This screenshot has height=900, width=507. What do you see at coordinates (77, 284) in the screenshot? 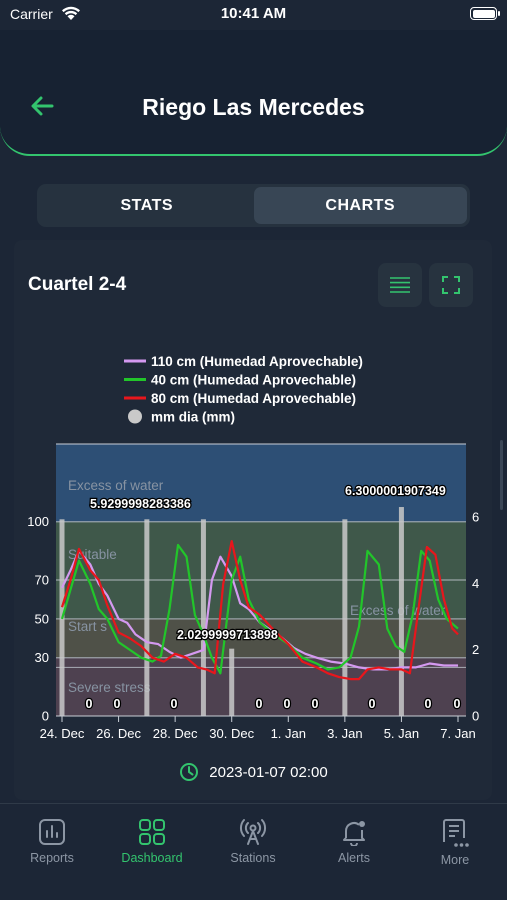
I see `card-title: Cuartel 2-4` at bounding box center [77, 284].